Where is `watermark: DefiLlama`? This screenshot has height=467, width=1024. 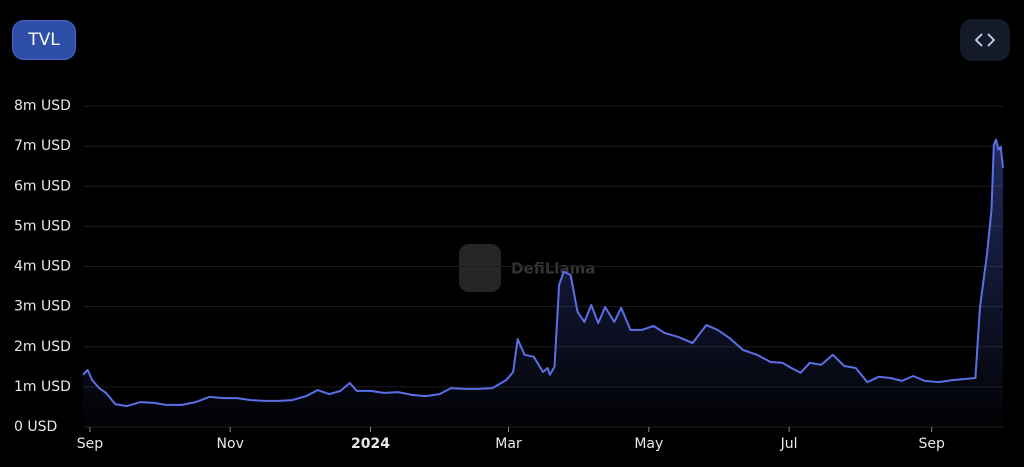 watermark: DefiLlama is located at coordinates (527, 268).